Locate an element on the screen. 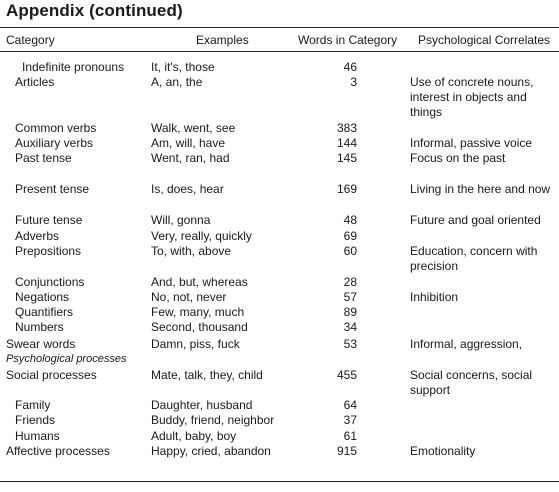  category-cell: Humans is located at coordinates (37, 436).